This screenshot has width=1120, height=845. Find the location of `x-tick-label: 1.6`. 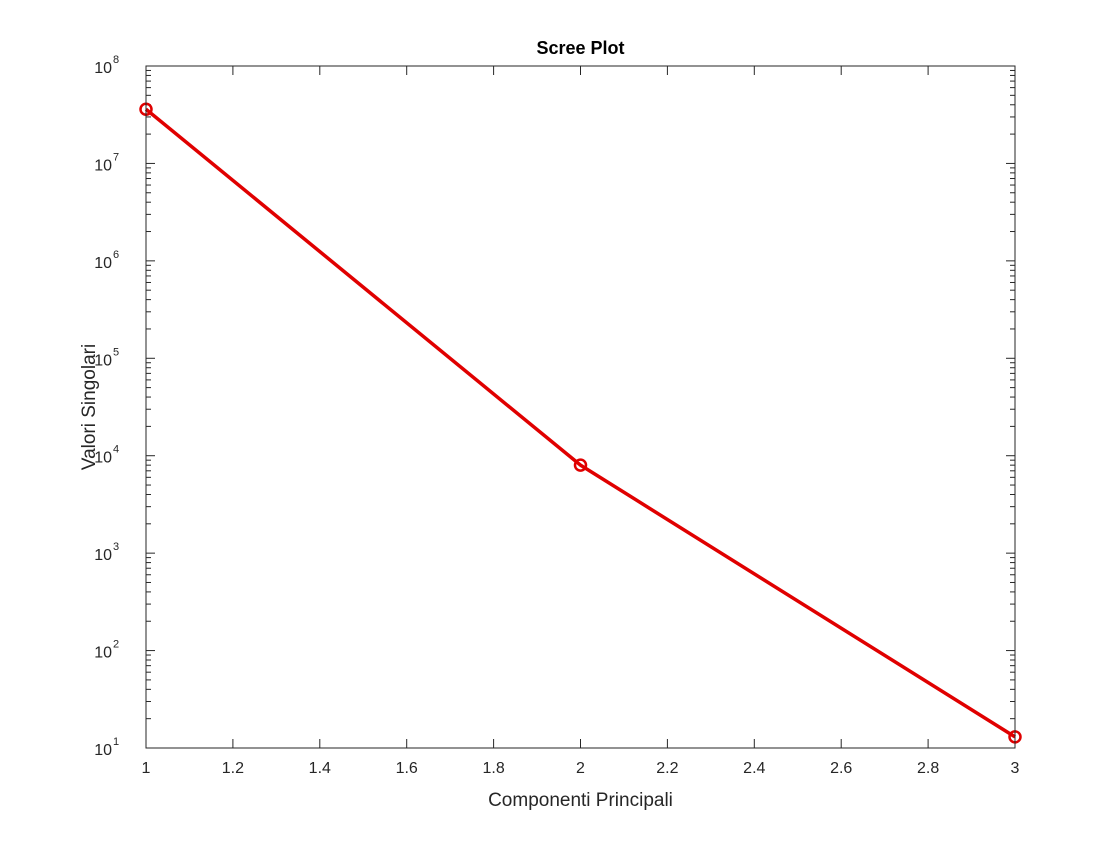

x-tick-label: 1.6 is located at coordinates (407, 768).